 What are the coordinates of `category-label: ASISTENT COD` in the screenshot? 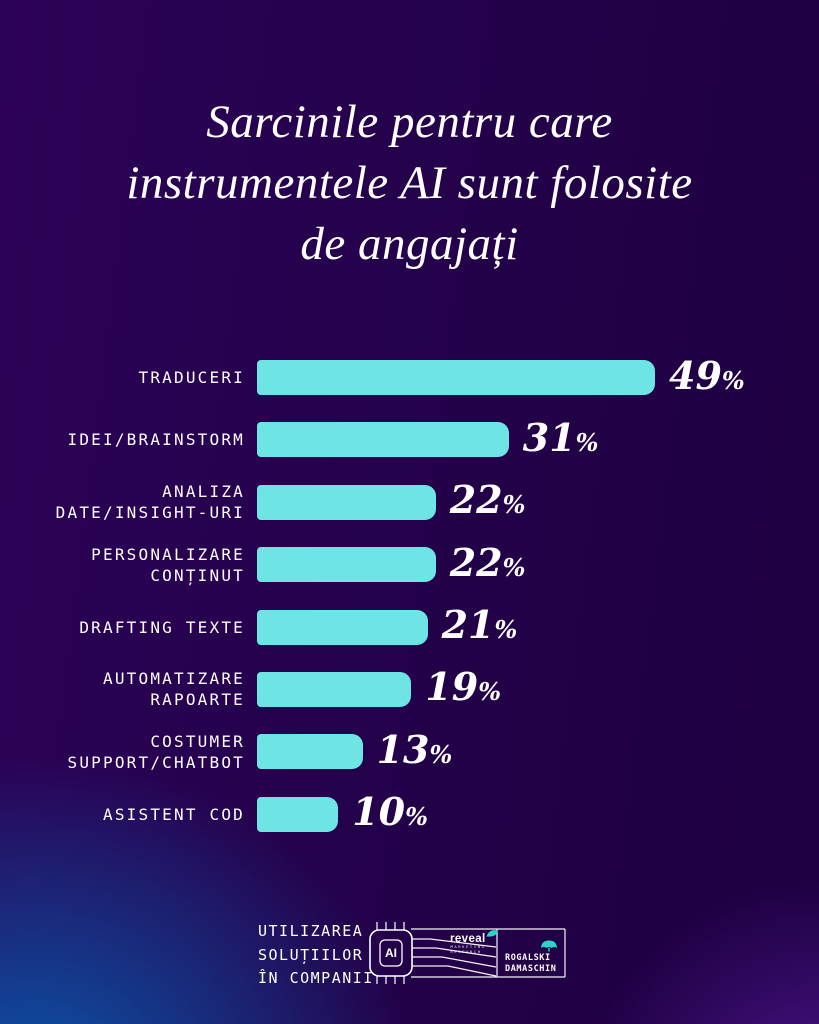 It's located at (122, 814).